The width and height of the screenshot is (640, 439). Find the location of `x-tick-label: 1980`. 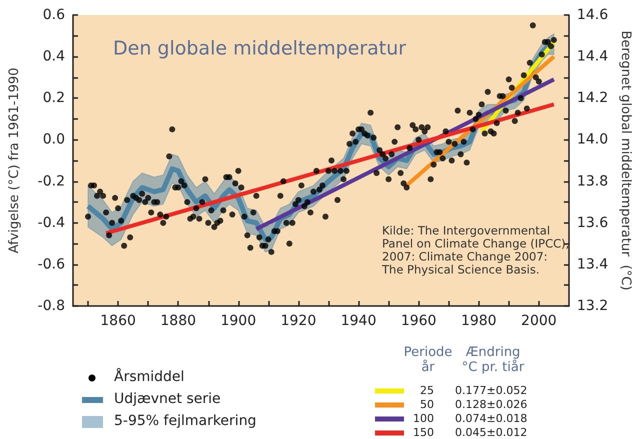

x-tick-label: 1980 is located at coordinates (478, 321).